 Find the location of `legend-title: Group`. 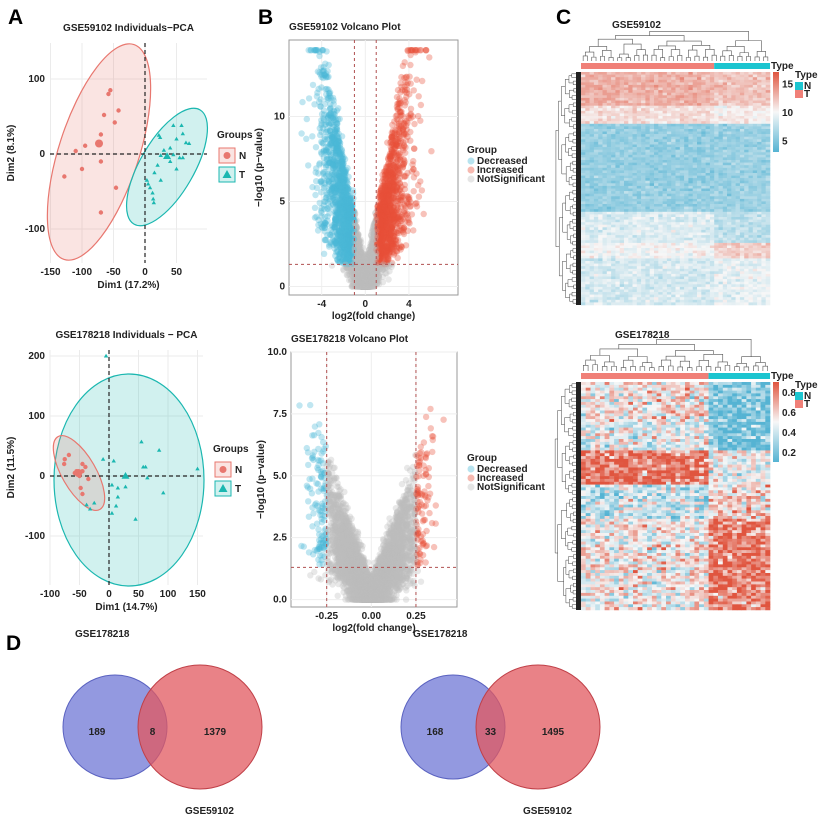

legend-title: Group is located at coordinates (482, 150).